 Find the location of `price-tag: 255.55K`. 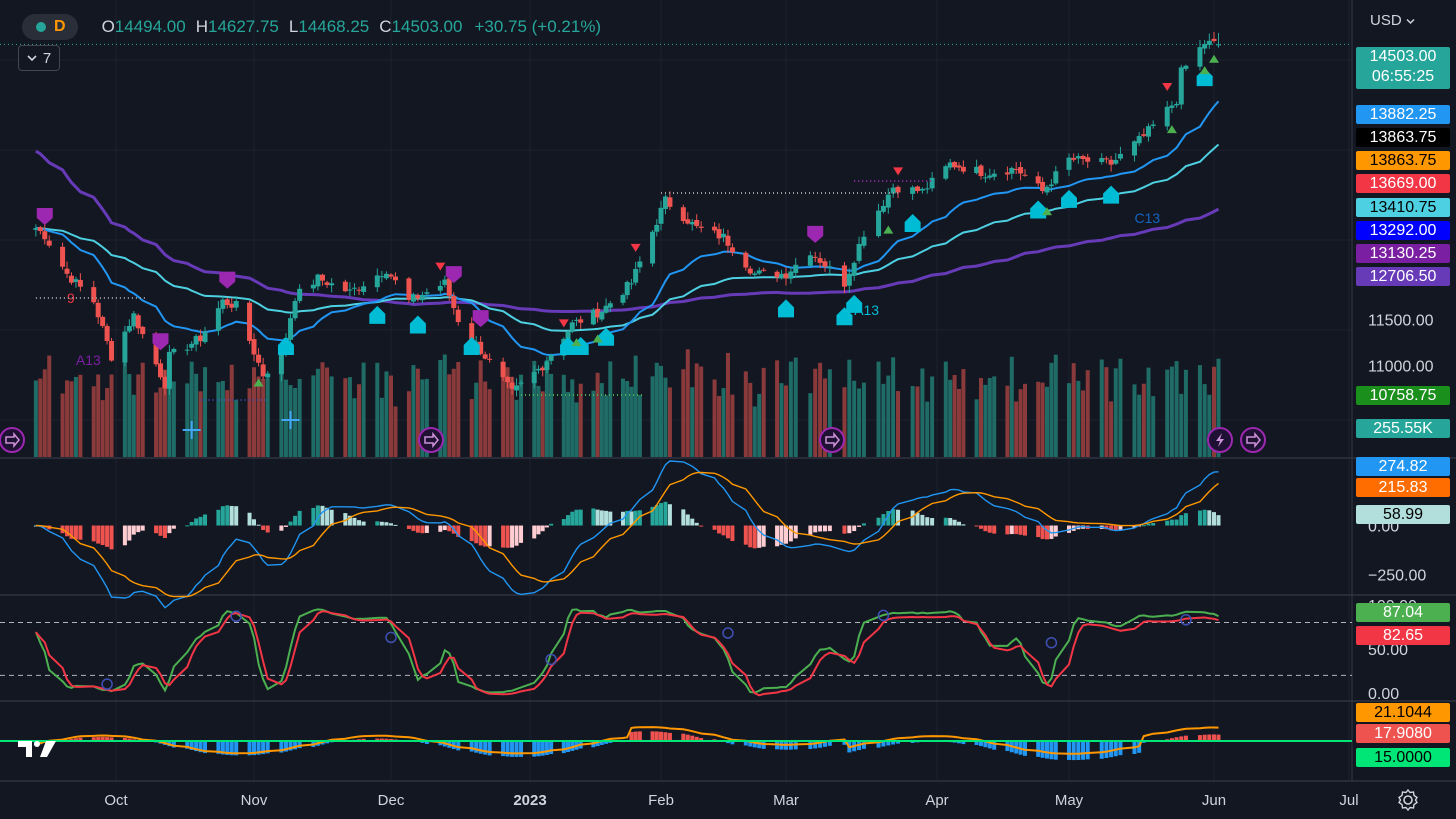

price-tag: 255.55K is located at coordinates (1403, 428).